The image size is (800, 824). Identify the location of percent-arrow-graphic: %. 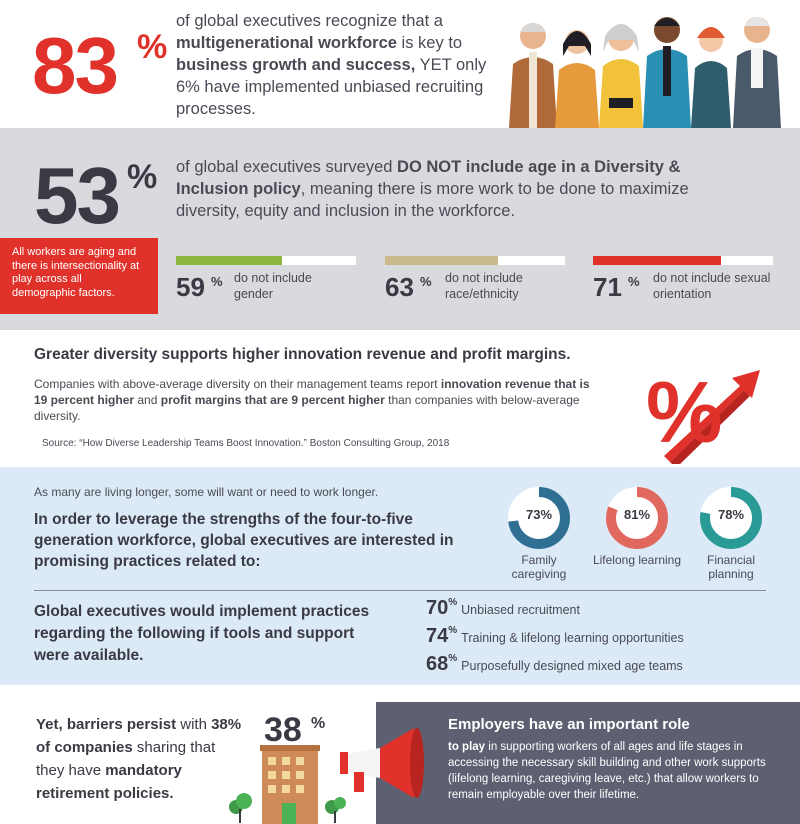
(709, 414).